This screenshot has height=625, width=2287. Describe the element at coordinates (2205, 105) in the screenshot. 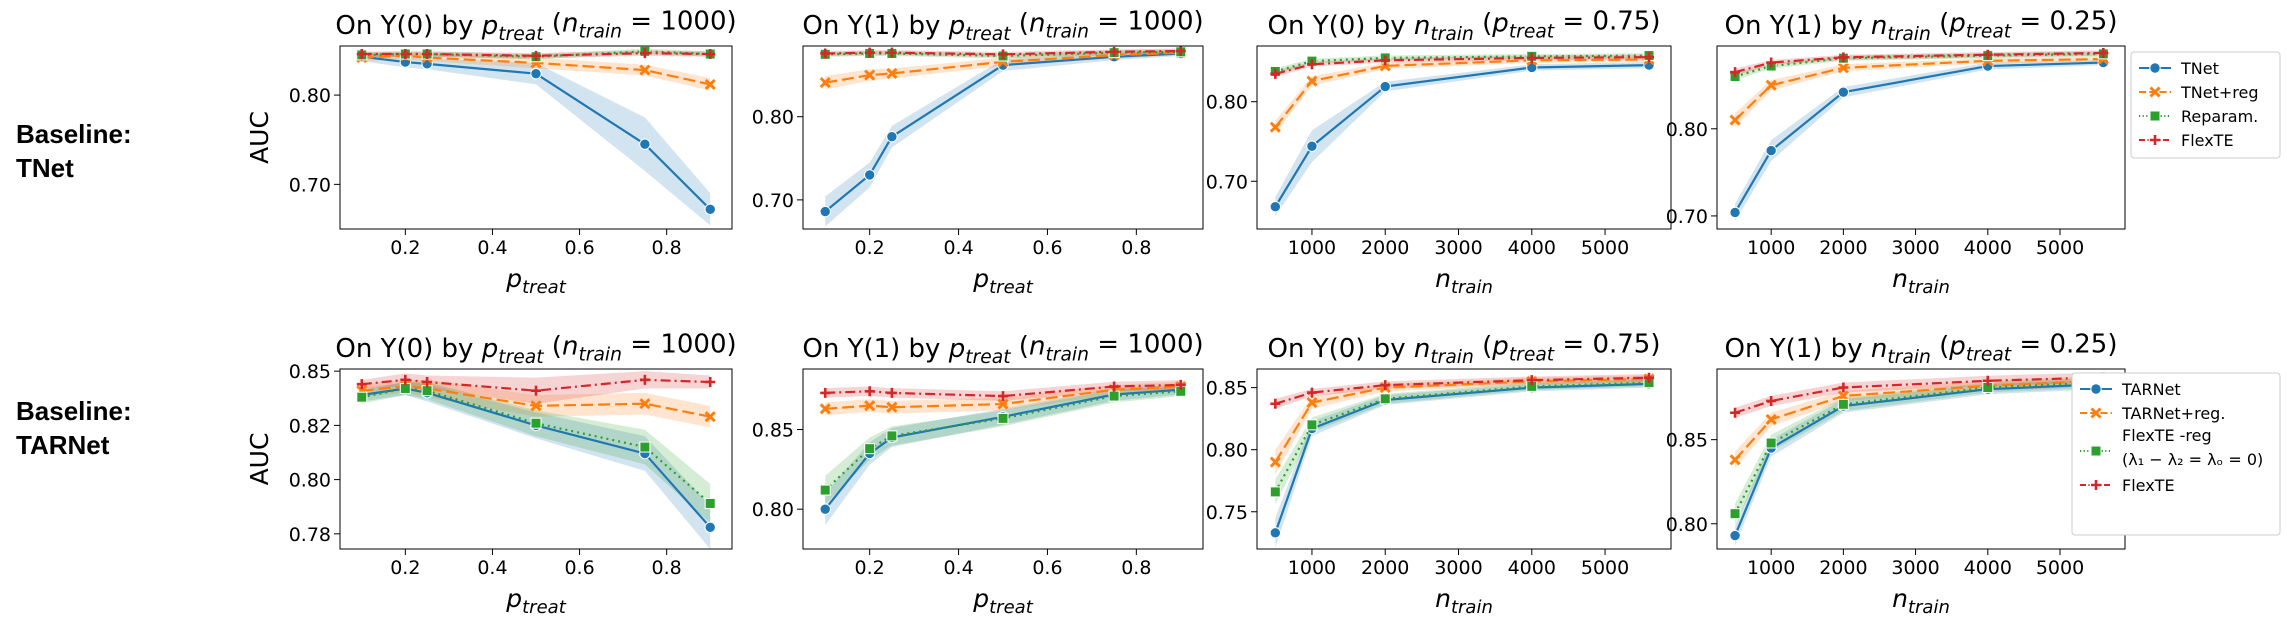

I see `legend-1: TNet TNet+reg Reparam. FlexTE` at that location.